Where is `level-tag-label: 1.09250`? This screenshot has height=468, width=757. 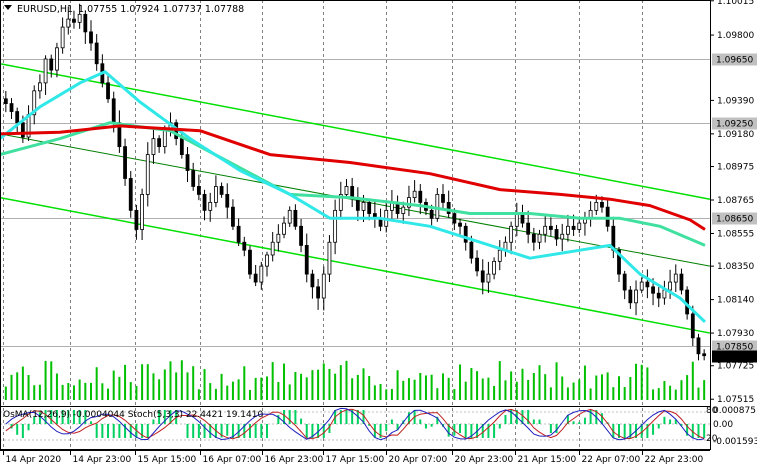 level-tag-label: 1.09250 is located at coordinates (734, 125).